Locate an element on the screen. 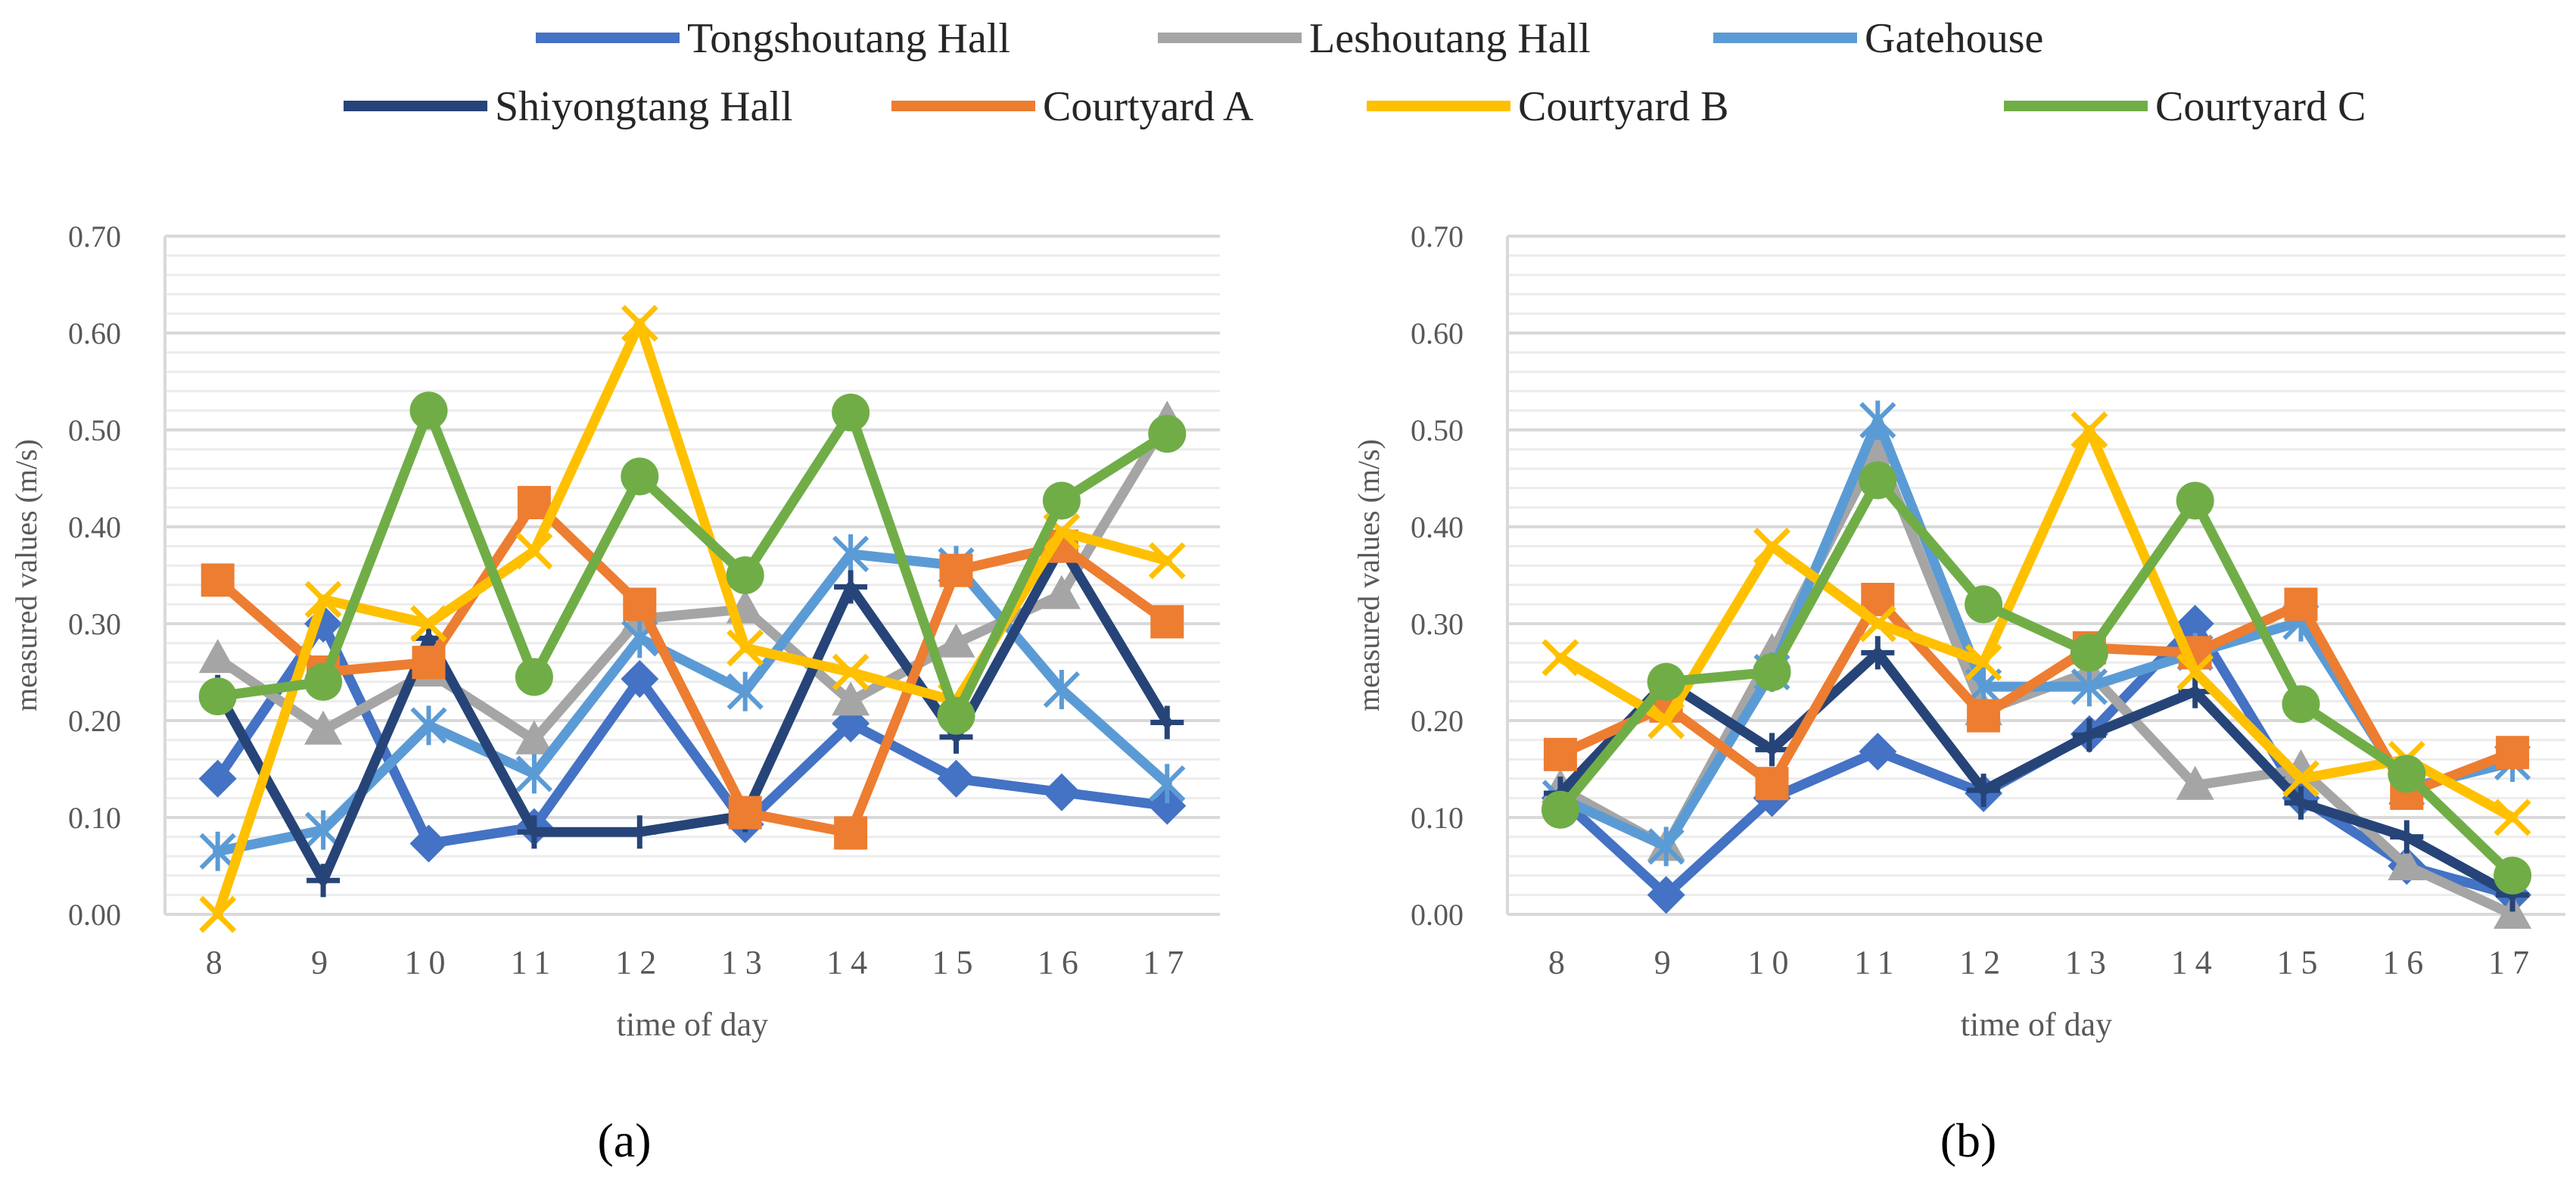  x-tick-label: 17 is located at coordinates (1167, 962).